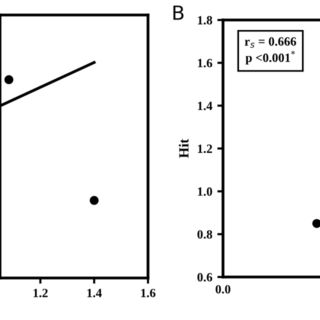 The width and height of the screenshot is (320, 320). Describe the element at coordinates (205, 191) in the screenshot. I see `y-tick-label: 1.0` at that location.